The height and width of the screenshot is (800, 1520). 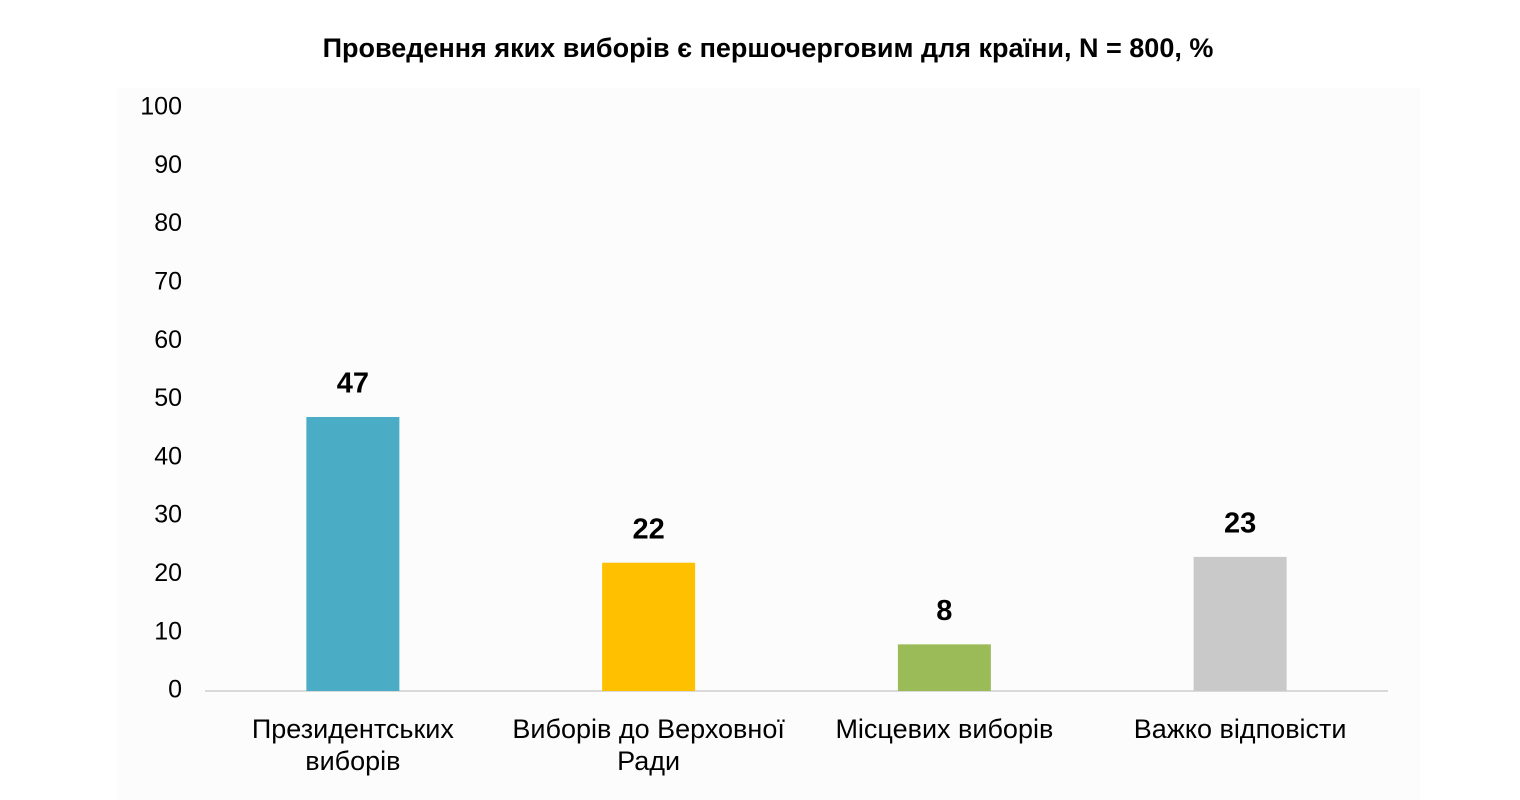 What do you see at coordinates (168, 573) in the screenshot?
I see `y-tick-label: 20` at bounding box center [168, 573].